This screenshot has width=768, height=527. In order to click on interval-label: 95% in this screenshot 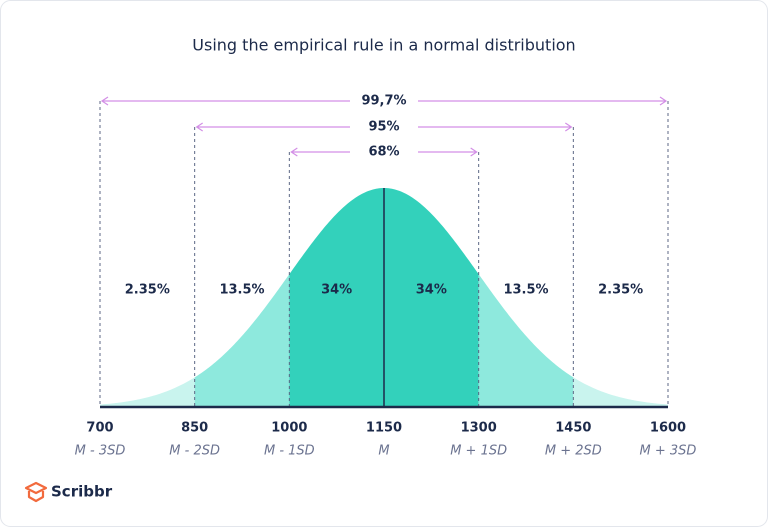, I will do `click(383, 127)`.